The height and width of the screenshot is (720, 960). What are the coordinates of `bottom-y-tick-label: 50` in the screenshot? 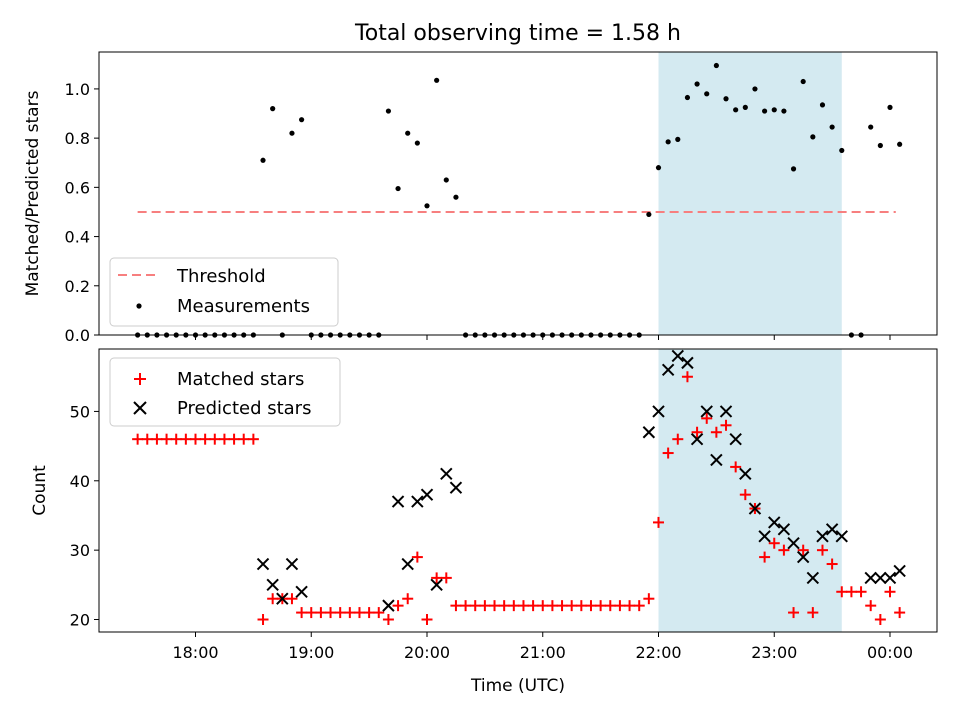 It's located at (80, 411).